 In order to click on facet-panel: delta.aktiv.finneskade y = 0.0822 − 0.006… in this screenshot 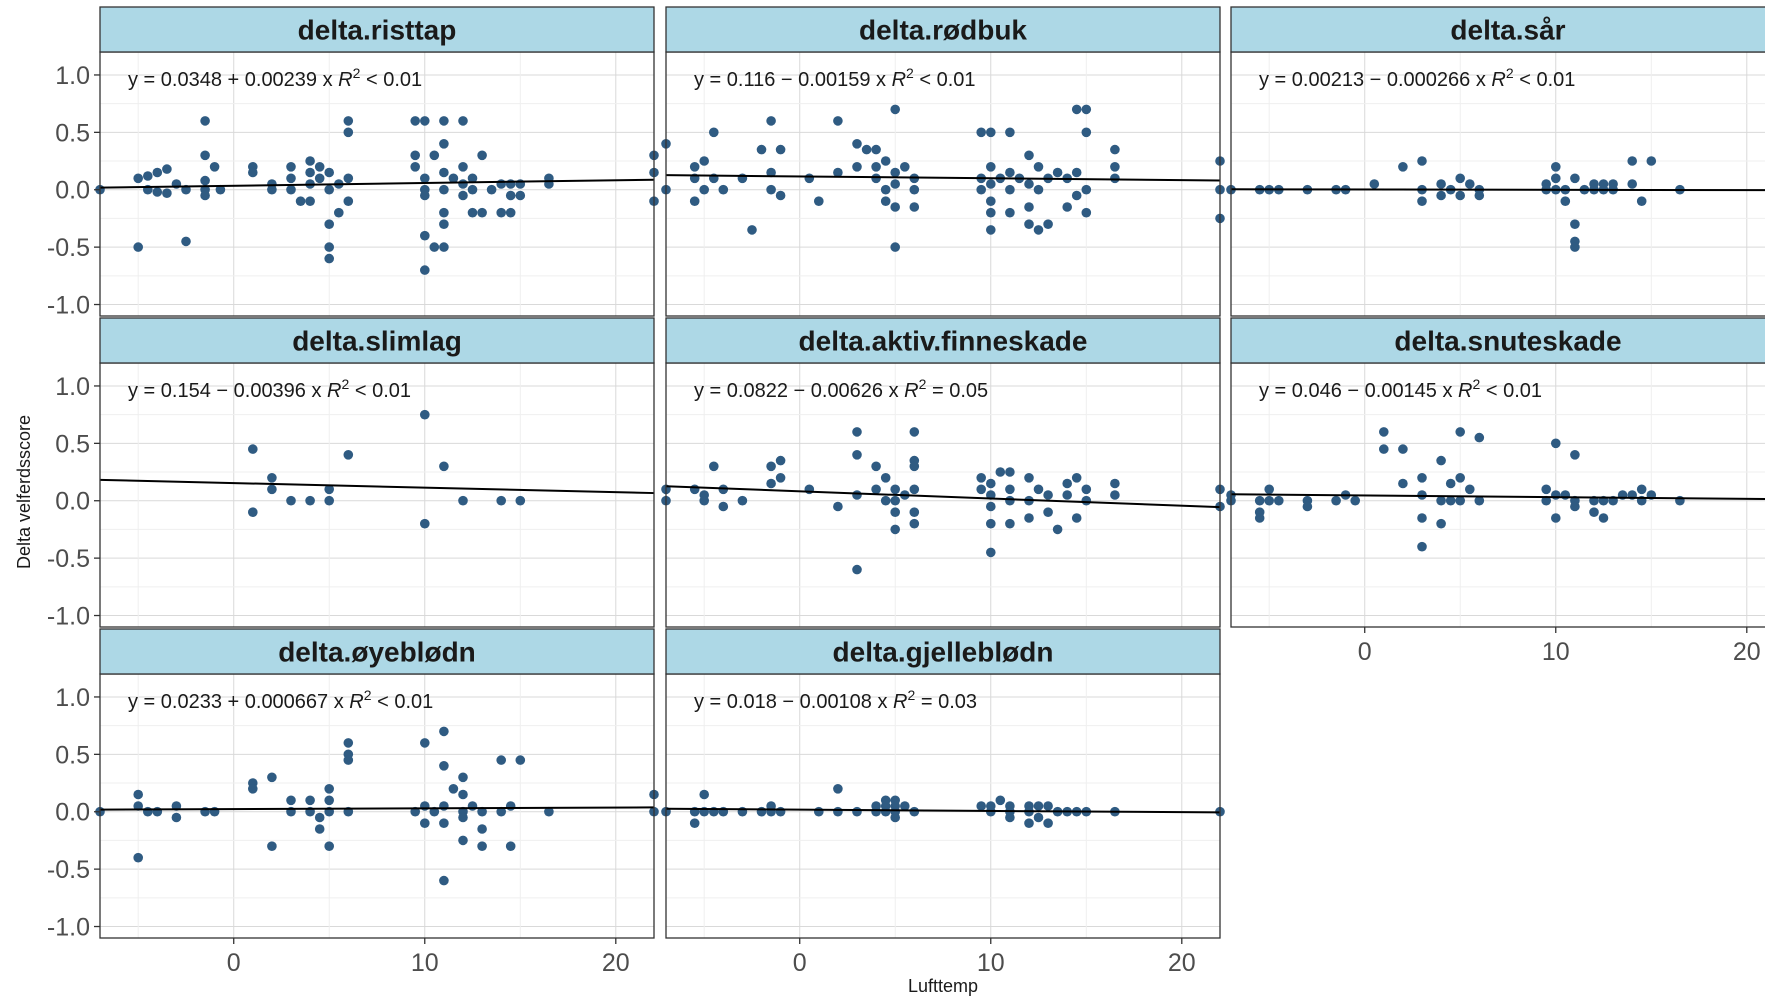, I will do `click(943, 472)`.